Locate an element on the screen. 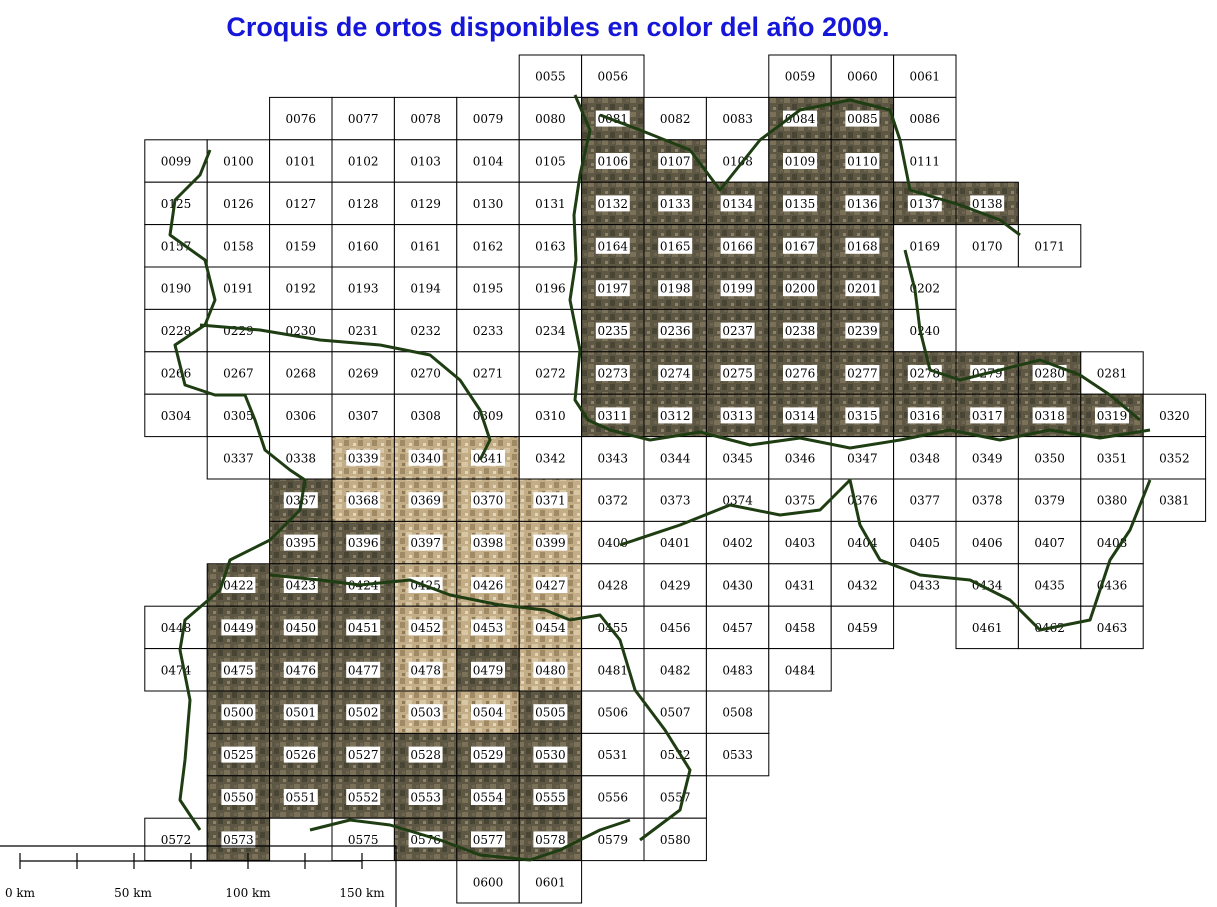  sheet-number: 0307 is located at coordinates (363, 416).